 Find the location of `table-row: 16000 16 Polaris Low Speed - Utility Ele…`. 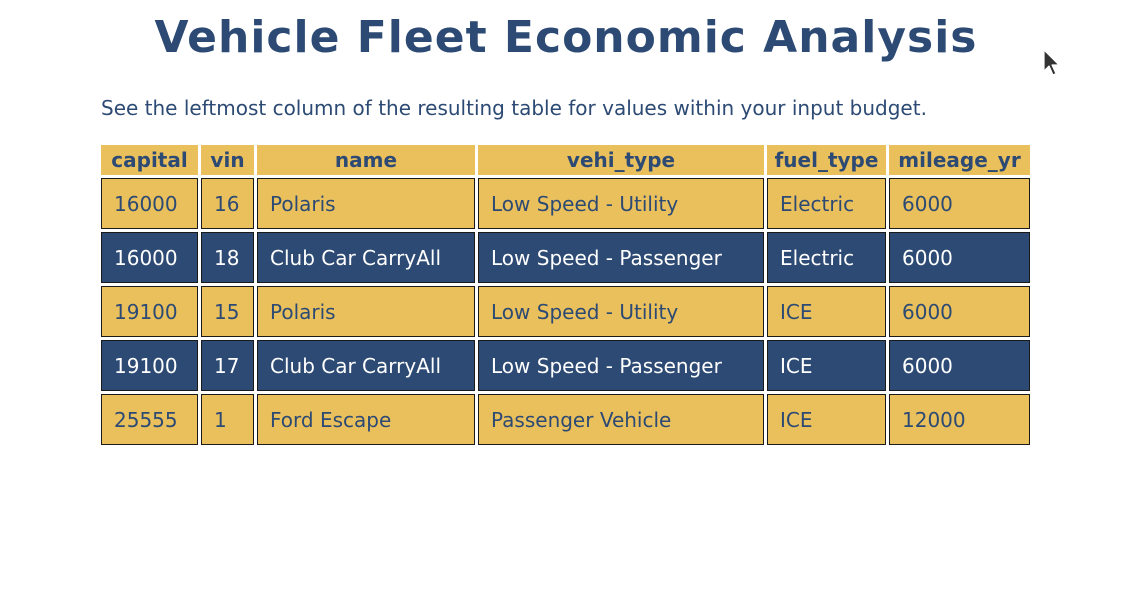

table-row: 16000 16 Polaris Low Speed - Utility Ele… is located at coordinates (565, 203).